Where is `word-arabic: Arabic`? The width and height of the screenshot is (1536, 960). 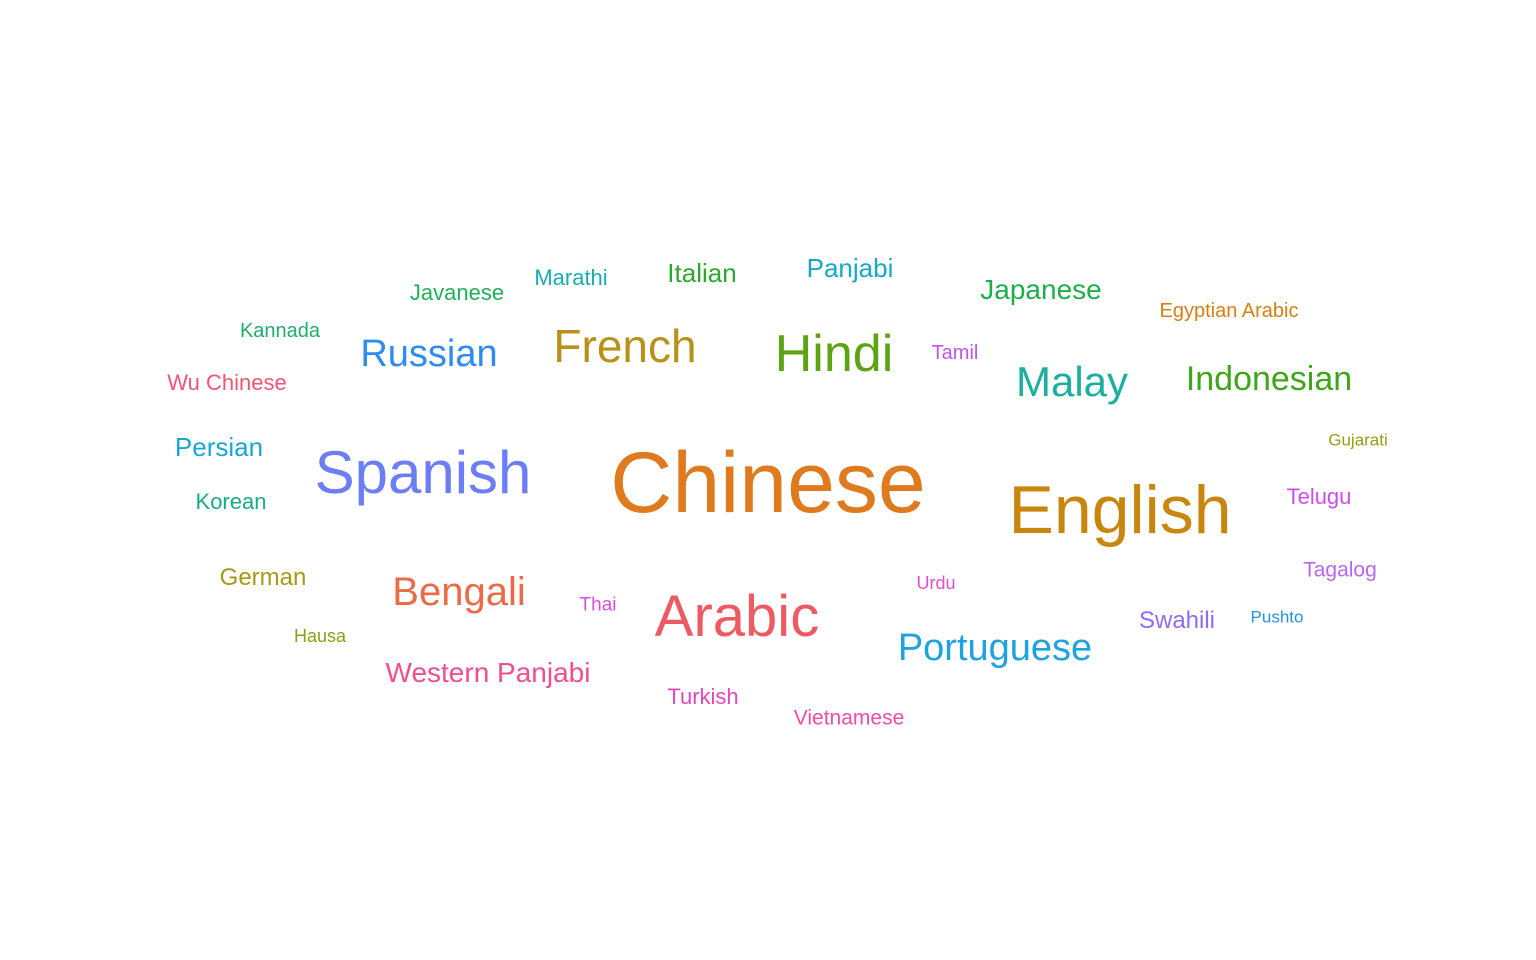
word-arabic: Arabic is located at coordinates (737, 616).